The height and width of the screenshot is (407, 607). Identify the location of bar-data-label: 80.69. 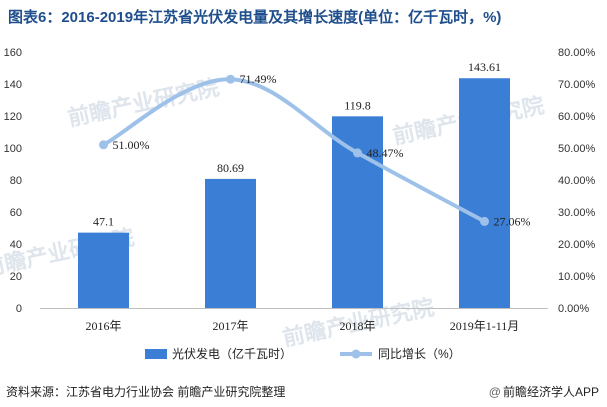
(230, 168).